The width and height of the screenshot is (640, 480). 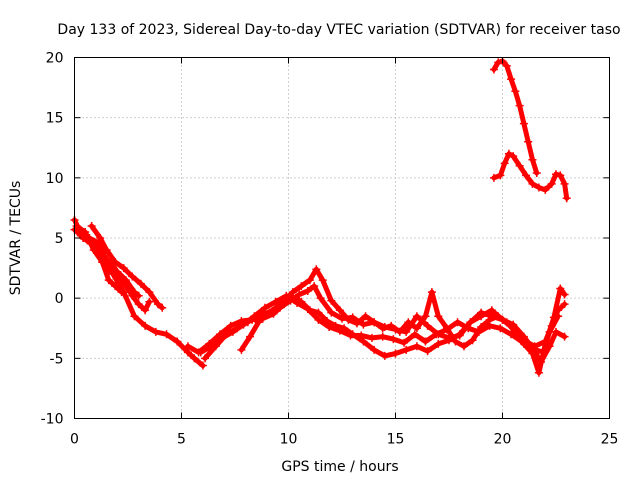 I want to click on y-tick-label: -10, so click(x=52, y=420).